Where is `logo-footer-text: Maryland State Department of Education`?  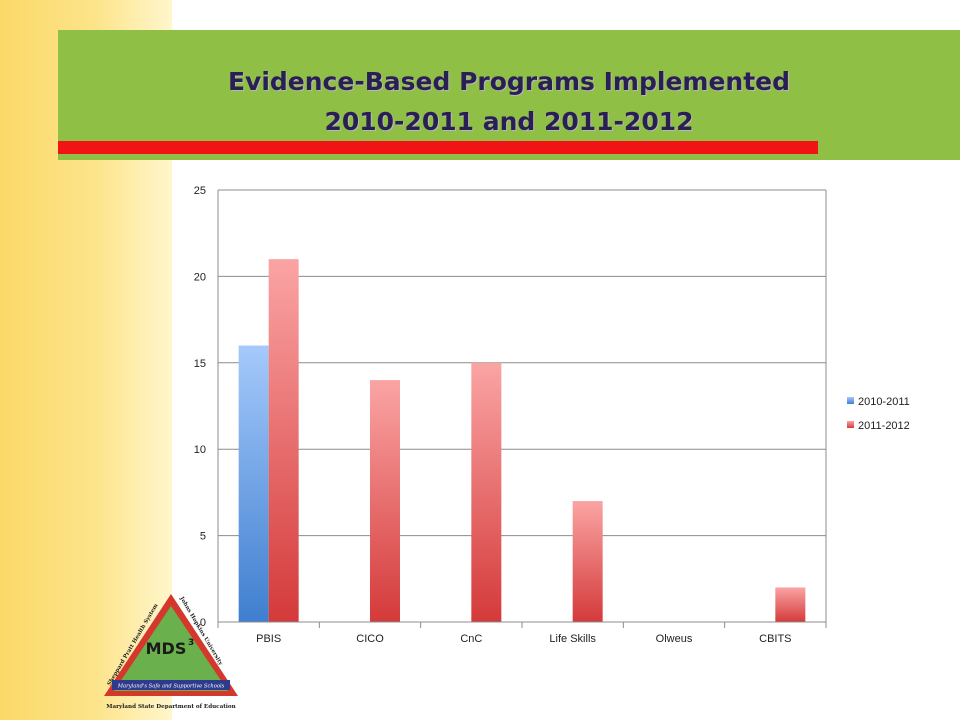
logo-footer-text: Maryland State Department of Education is located at coordinates (170, 707).